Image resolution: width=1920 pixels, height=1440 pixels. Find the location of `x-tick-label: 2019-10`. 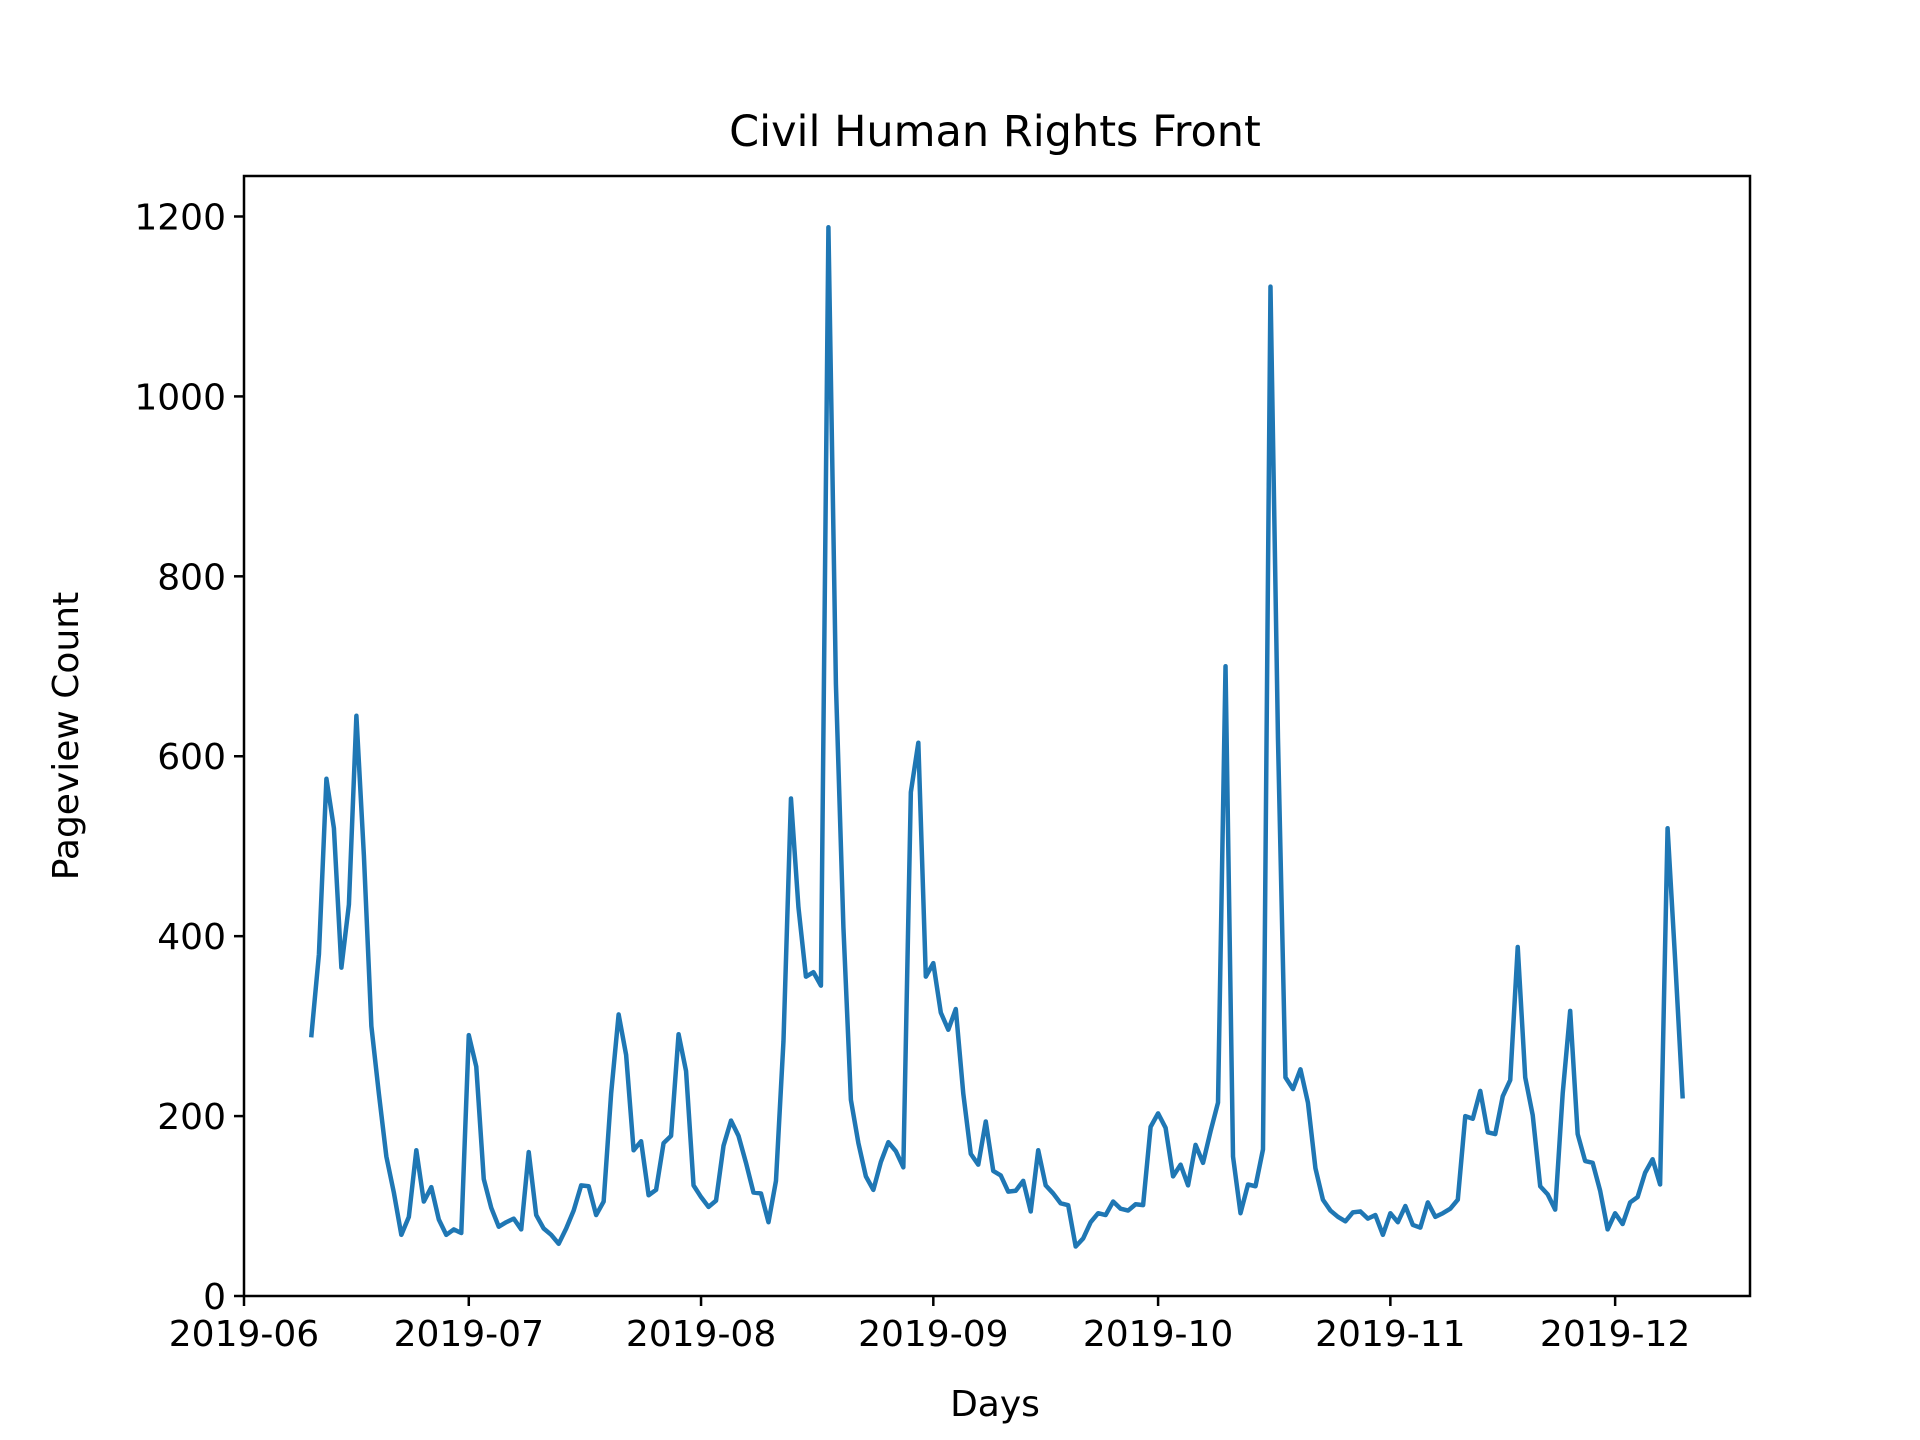

x-tick-label: 2019-10 is located at coordinates (1158, 1334).